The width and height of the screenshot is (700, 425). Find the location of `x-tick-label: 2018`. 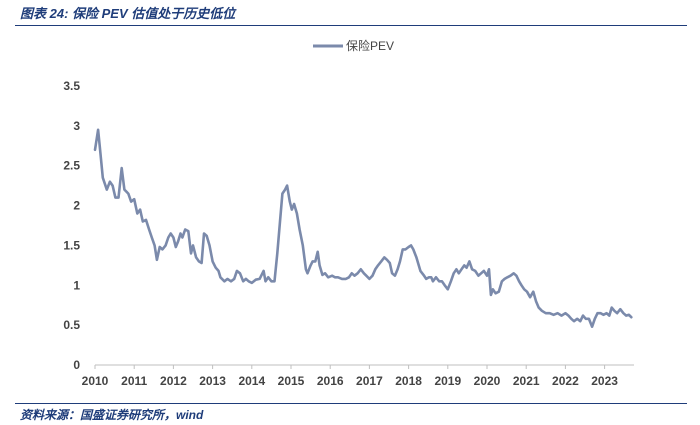

x-tick-label: 2018 is located at coordinates (408, 381).